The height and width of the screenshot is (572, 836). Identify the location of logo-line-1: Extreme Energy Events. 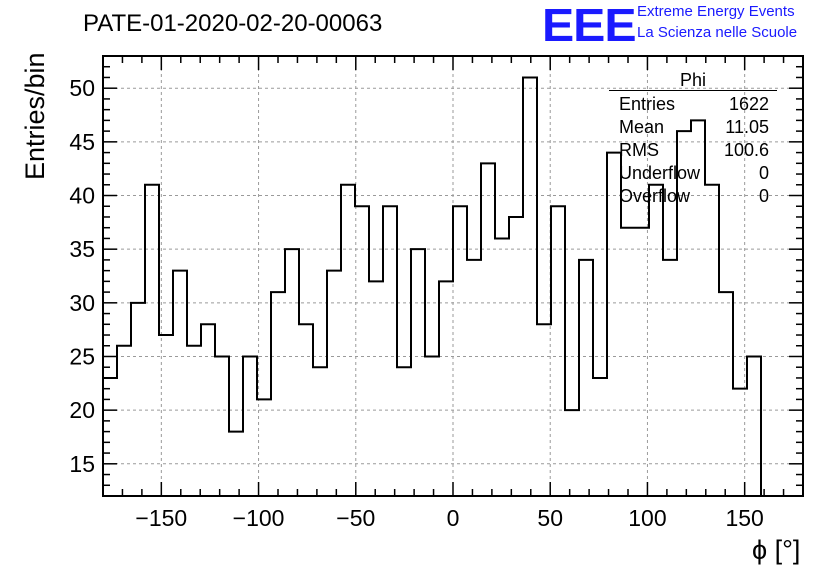
(716, 11).